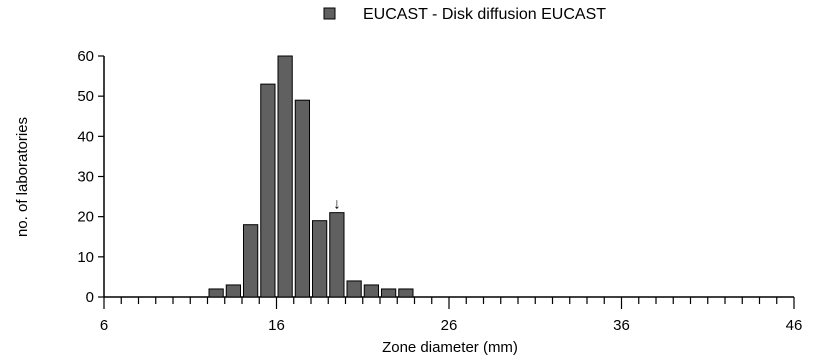 This screenshot has width=813, height=358. I want to click on y-tick-label: 30, so click(85, 177).